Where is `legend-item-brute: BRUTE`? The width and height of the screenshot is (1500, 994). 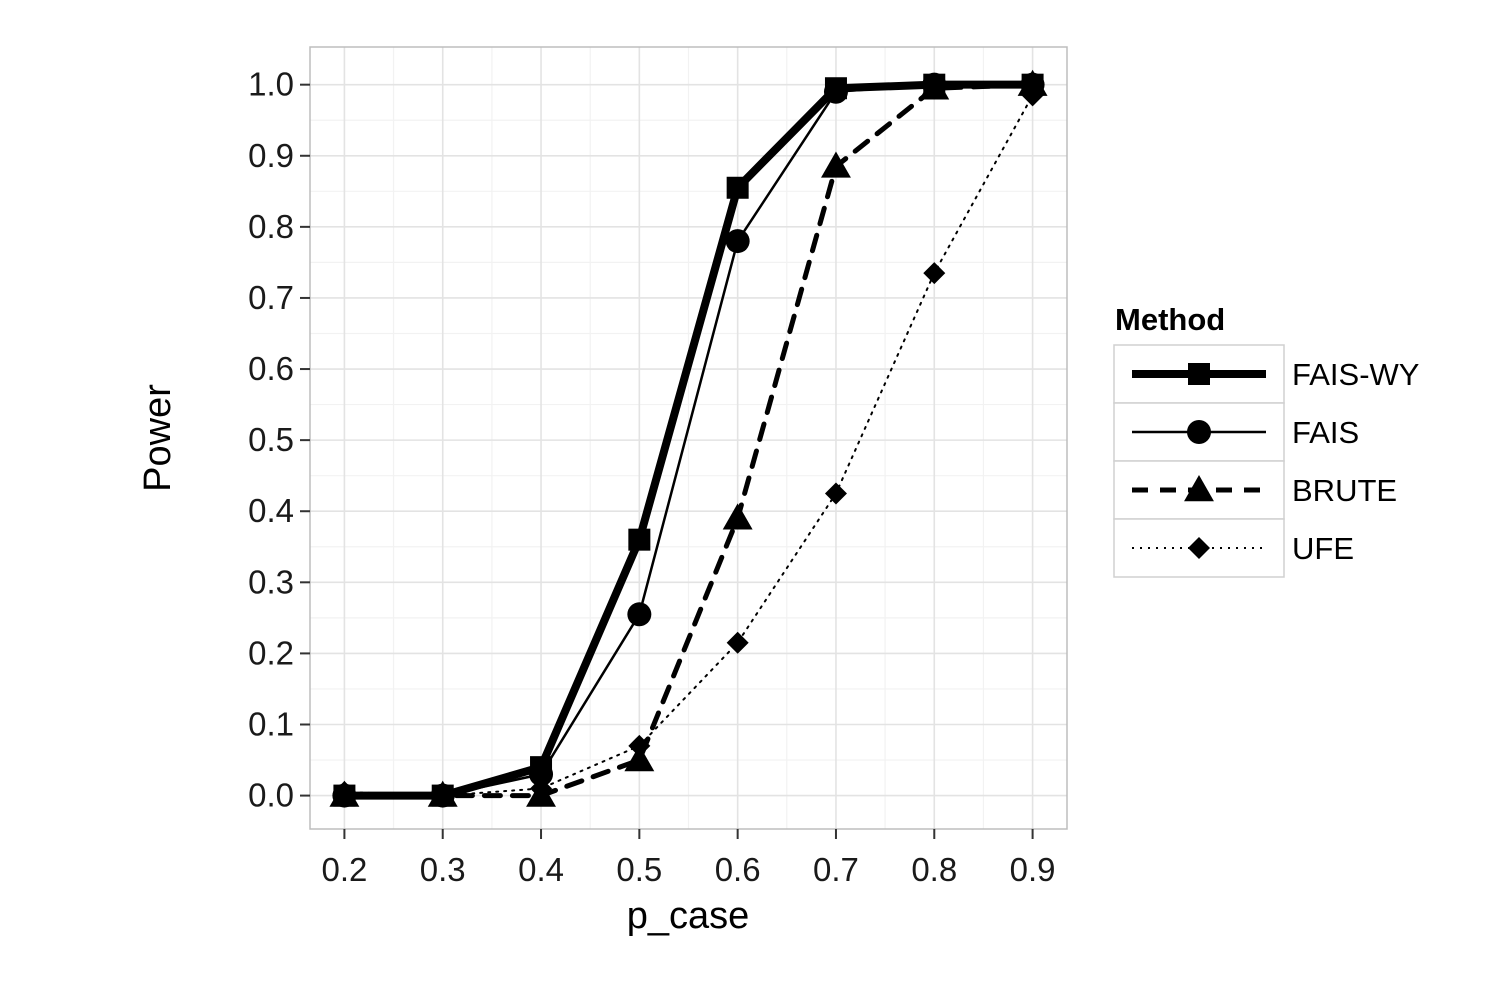
legend-item-brute: BRUTE is located at coordinates (1255, 490).